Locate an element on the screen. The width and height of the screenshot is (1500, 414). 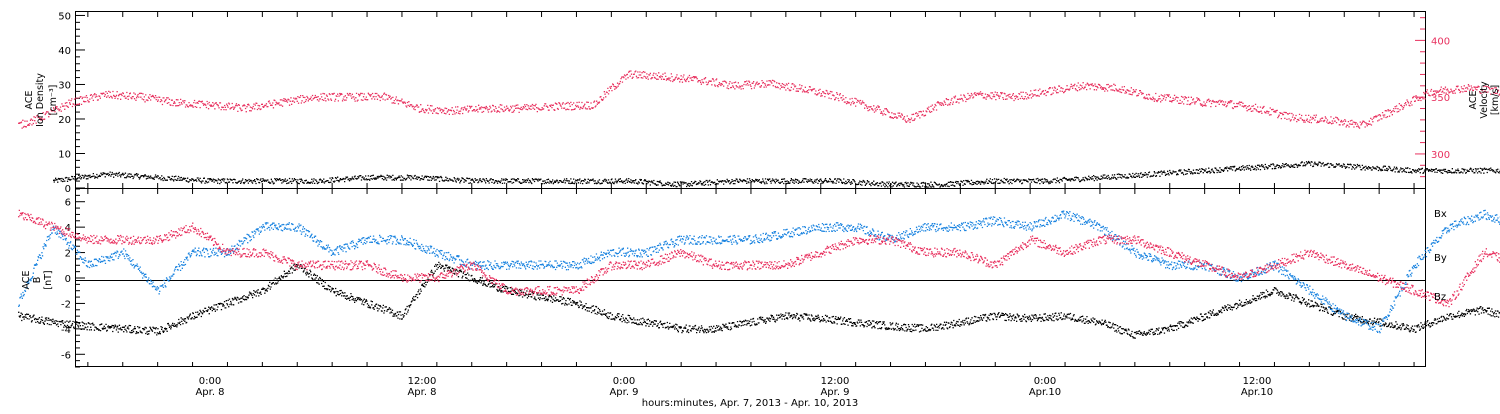
bfield-axis-title: ACE B [nT] is located at coordinates (37, 279).